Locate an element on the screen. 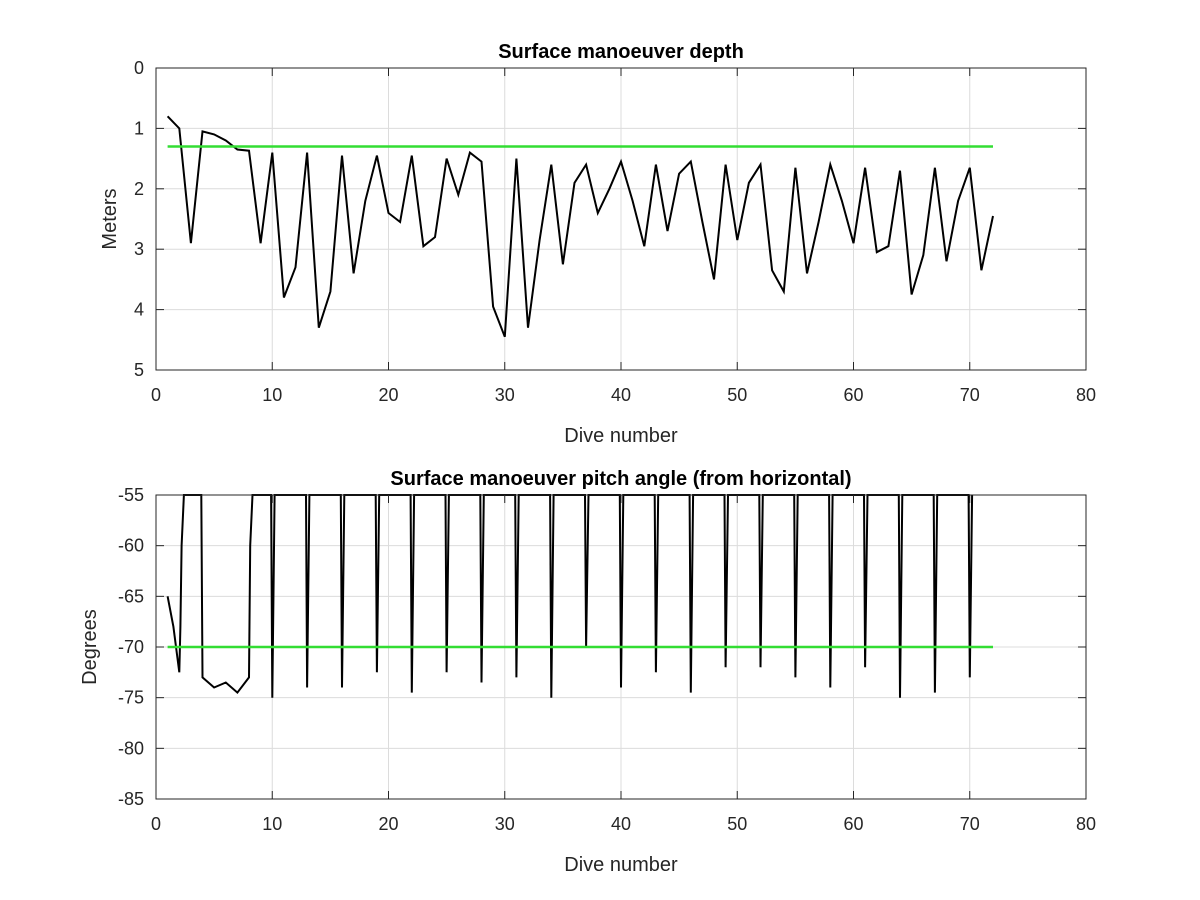  depth-ytick-label: 5 is located at coordinates (139, 370).